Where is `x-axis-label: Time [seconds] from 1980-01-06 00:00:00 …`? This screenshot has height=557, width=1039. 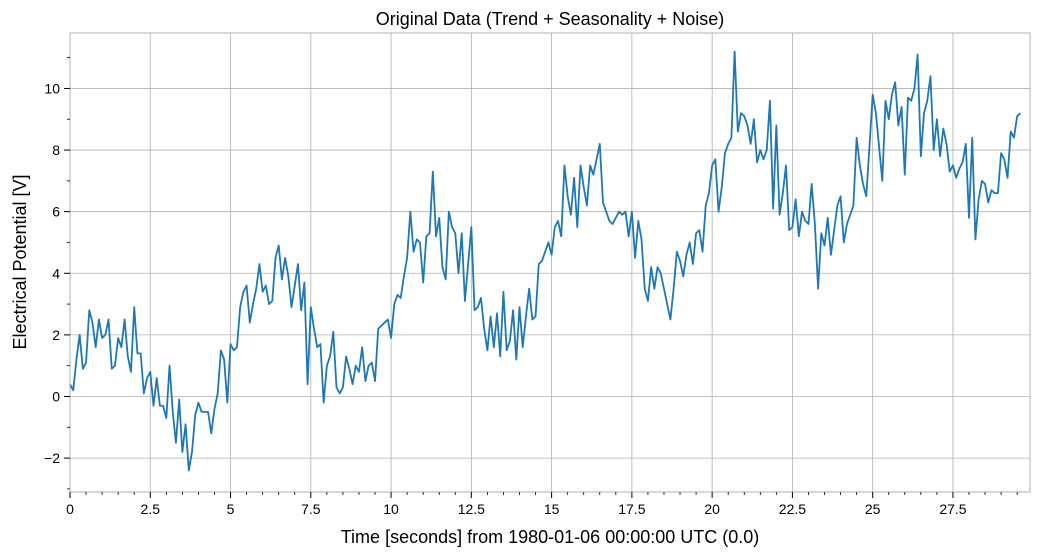 x-axis-label: Time [seconds] from 1980-01-06 00:00:00 … is located at coordinates (550, 537).